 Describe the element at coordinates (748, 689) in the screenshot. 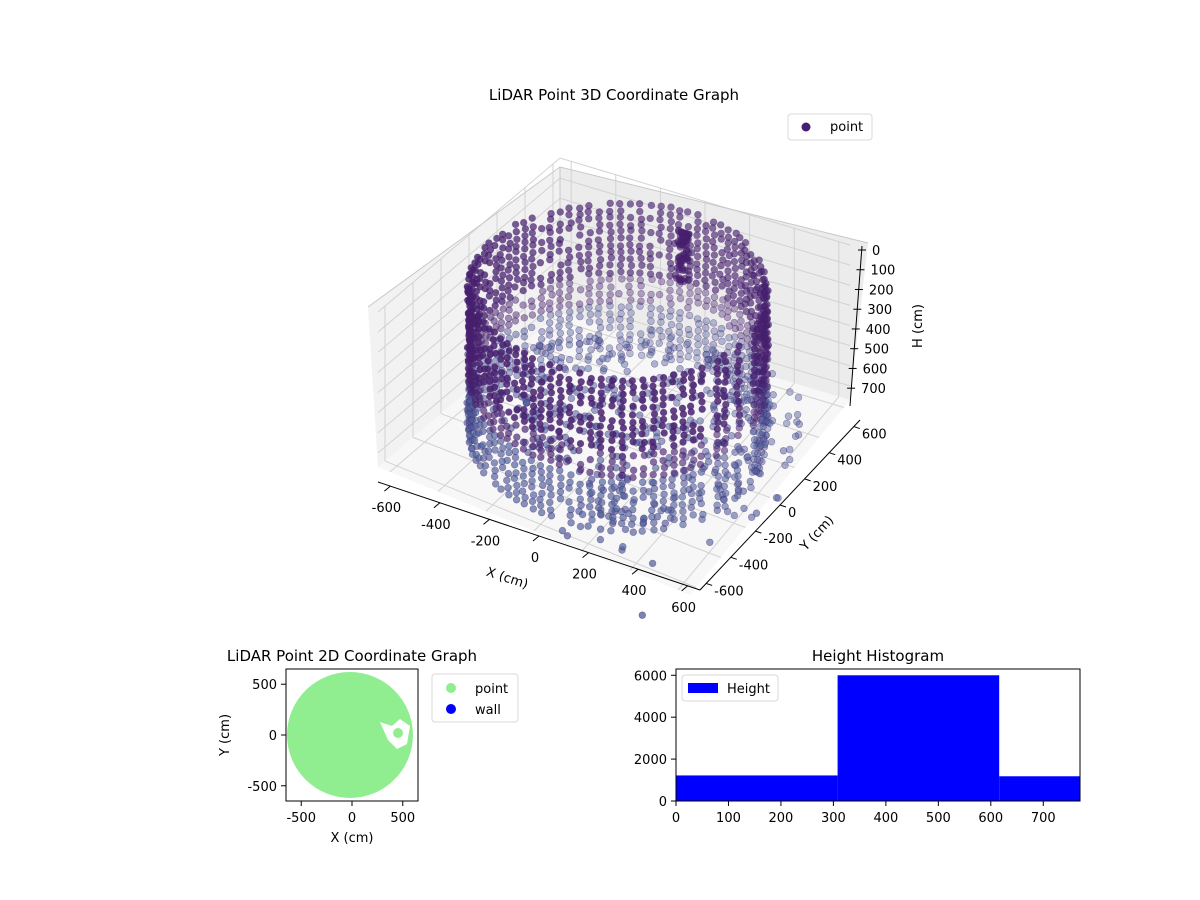

I see `histogram-legend-label: Height` at that location.